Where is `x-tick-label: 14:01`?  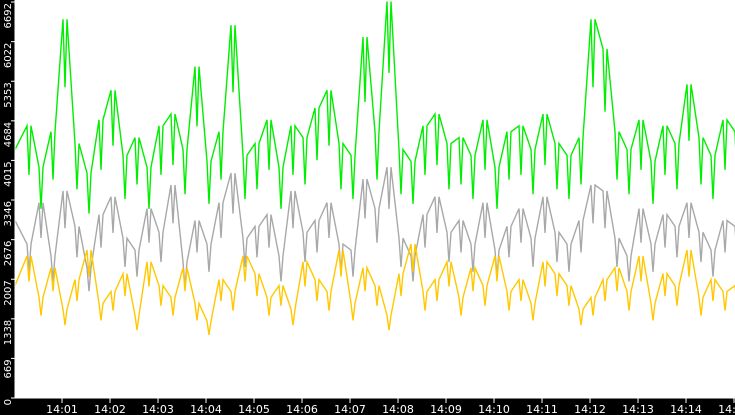
x-tick-label: 14:01 is located at coordinates (62, 409).